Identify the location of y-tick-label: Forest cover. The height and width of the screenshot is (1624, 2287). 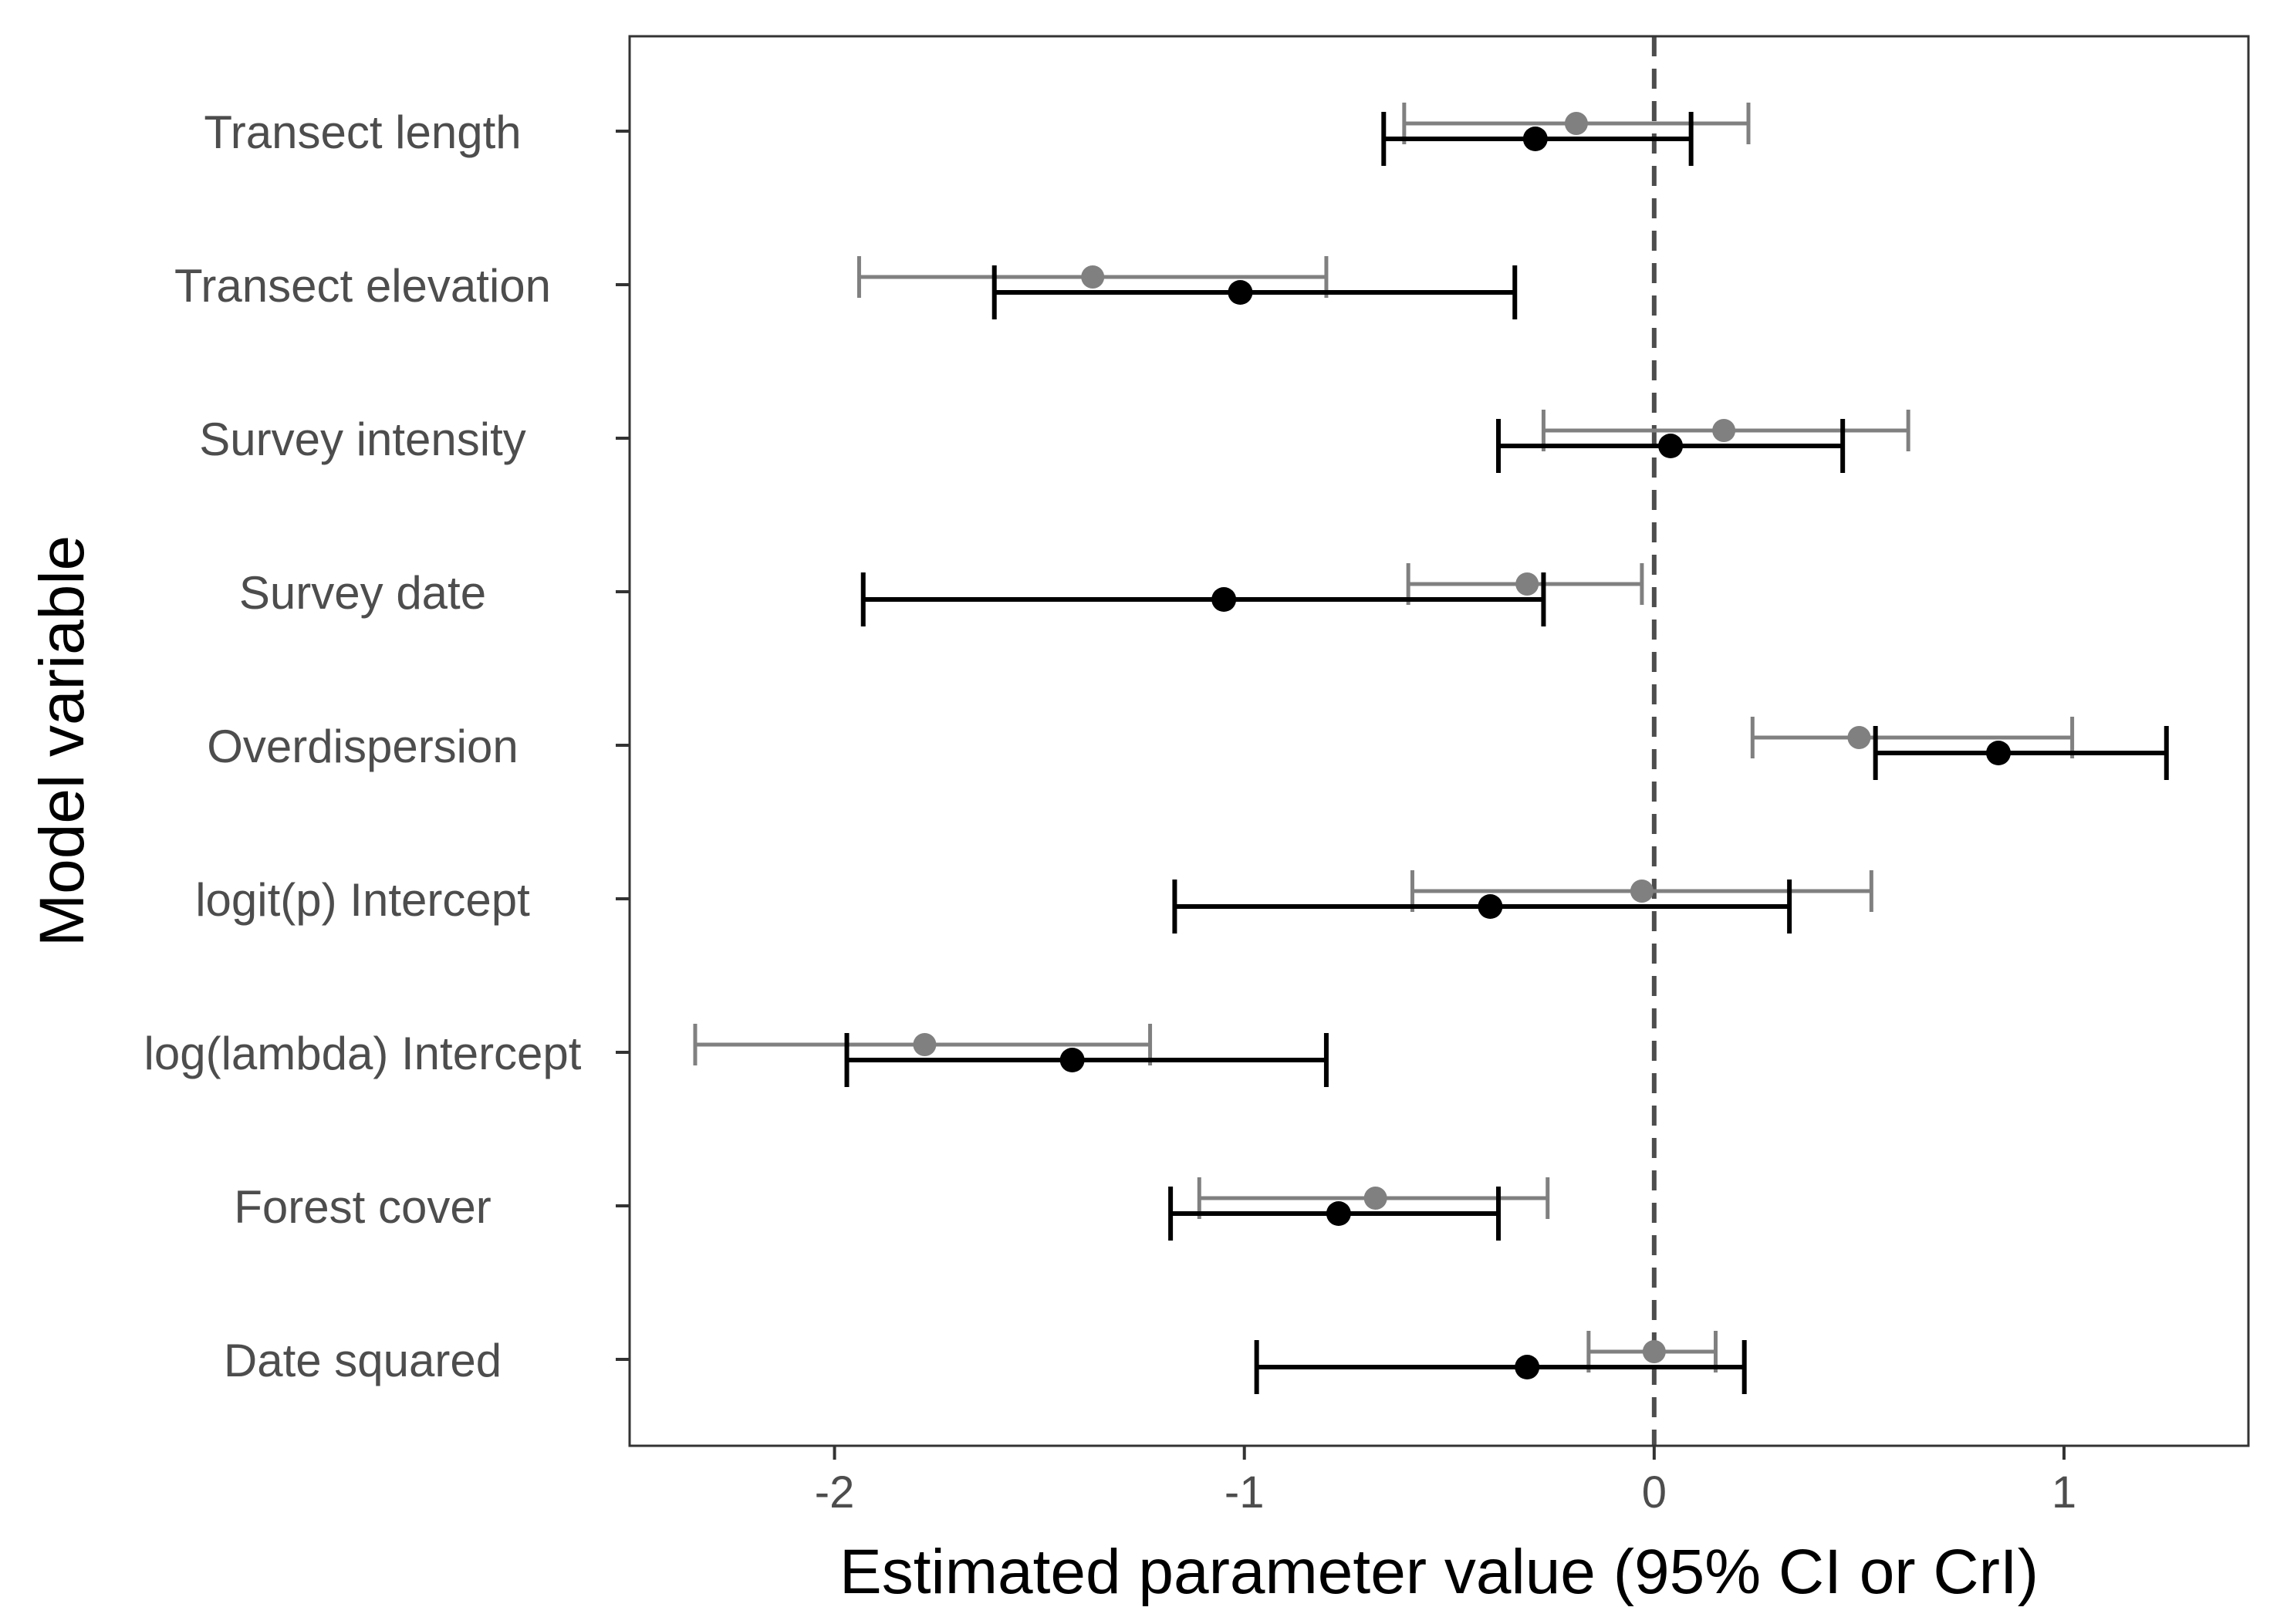
(362, 1207).